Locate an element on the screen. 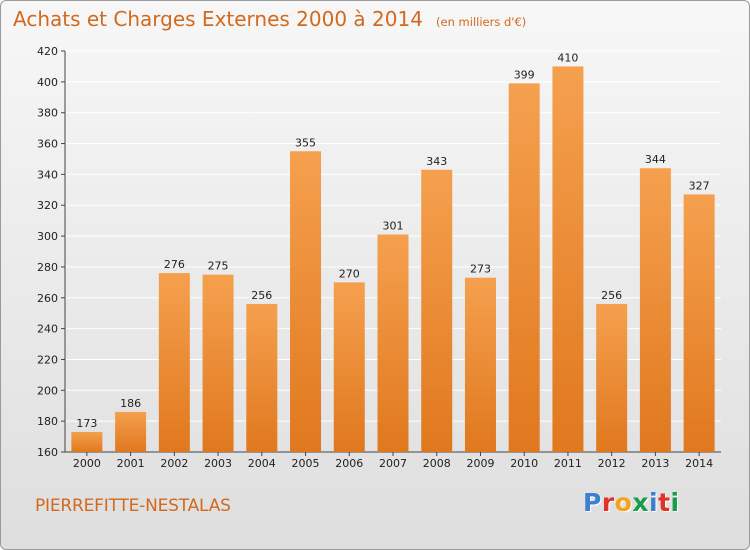  y-tick-label: 200 is located at coordinates (47, 390).